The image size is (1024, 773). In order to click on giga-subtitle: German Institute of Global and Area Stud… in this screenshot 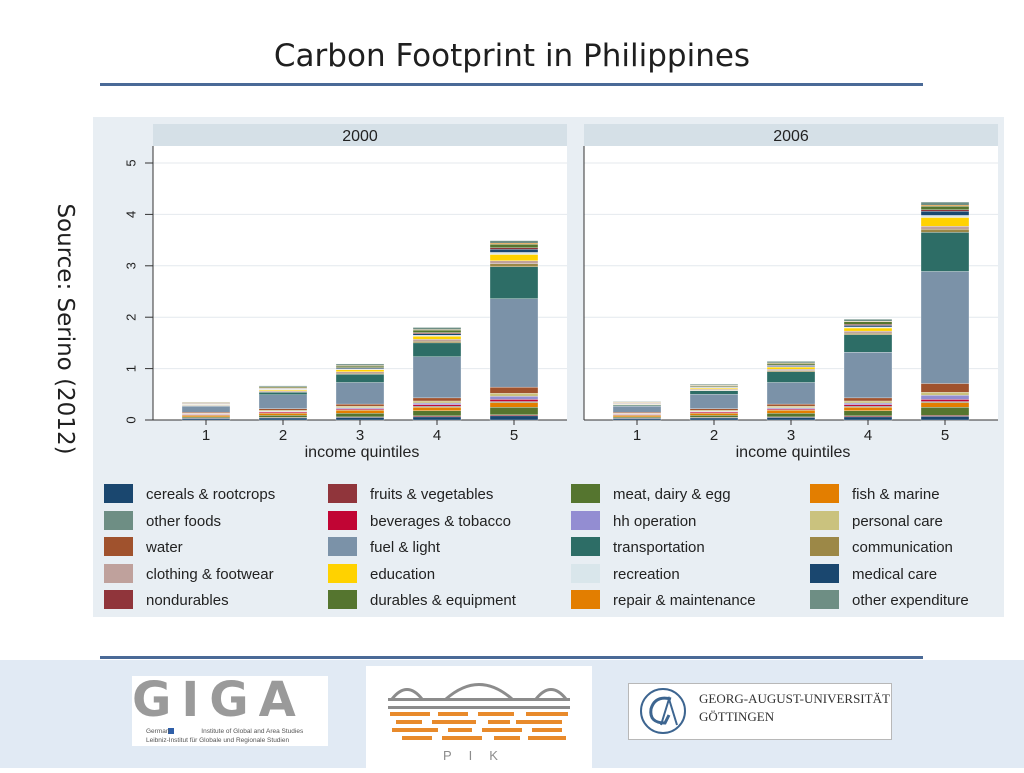, I will do `click(224, 736)`.